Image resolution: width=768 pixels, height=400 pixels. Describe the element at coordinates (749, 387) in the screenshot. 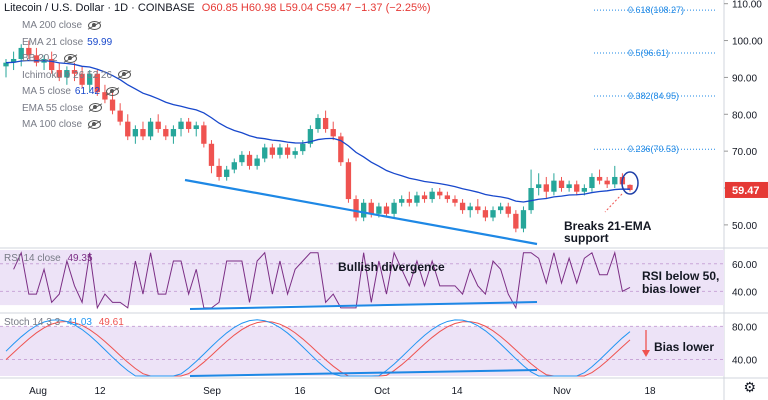

I see `settings-gear-icon: ⚙` at that location.